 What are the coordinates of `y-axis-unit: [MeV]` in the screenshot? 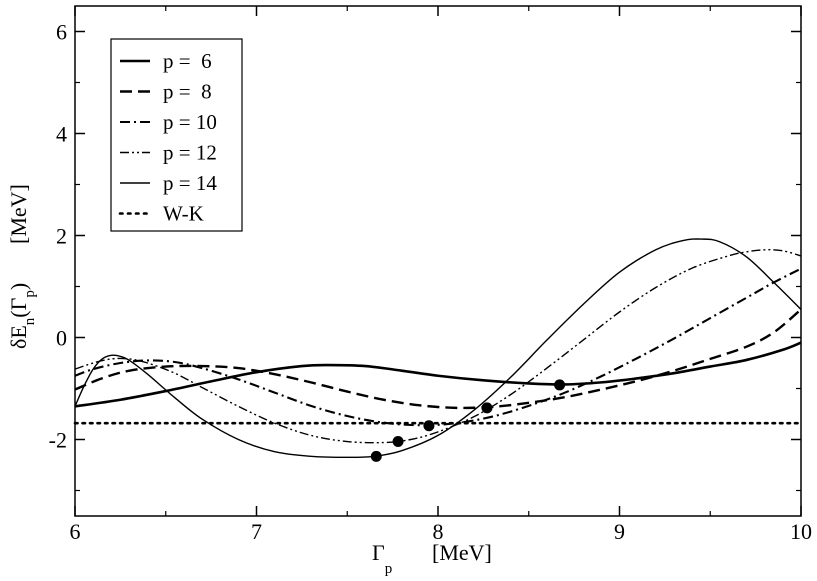 It's located at (18, 214).